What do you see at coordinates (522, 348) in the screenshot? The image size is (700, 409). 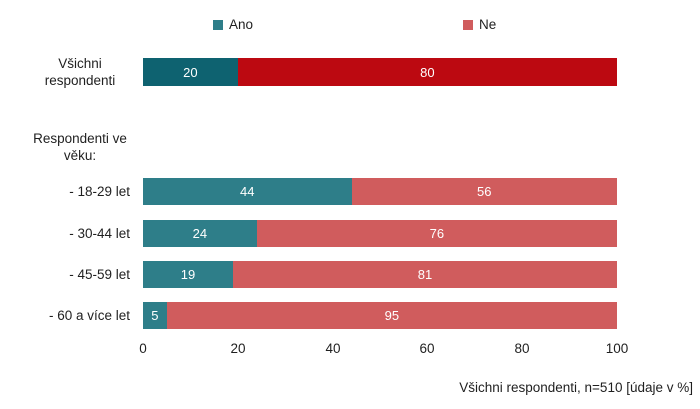 I see `x-axis-tick-80: 80` at bounding box center [522, 348].